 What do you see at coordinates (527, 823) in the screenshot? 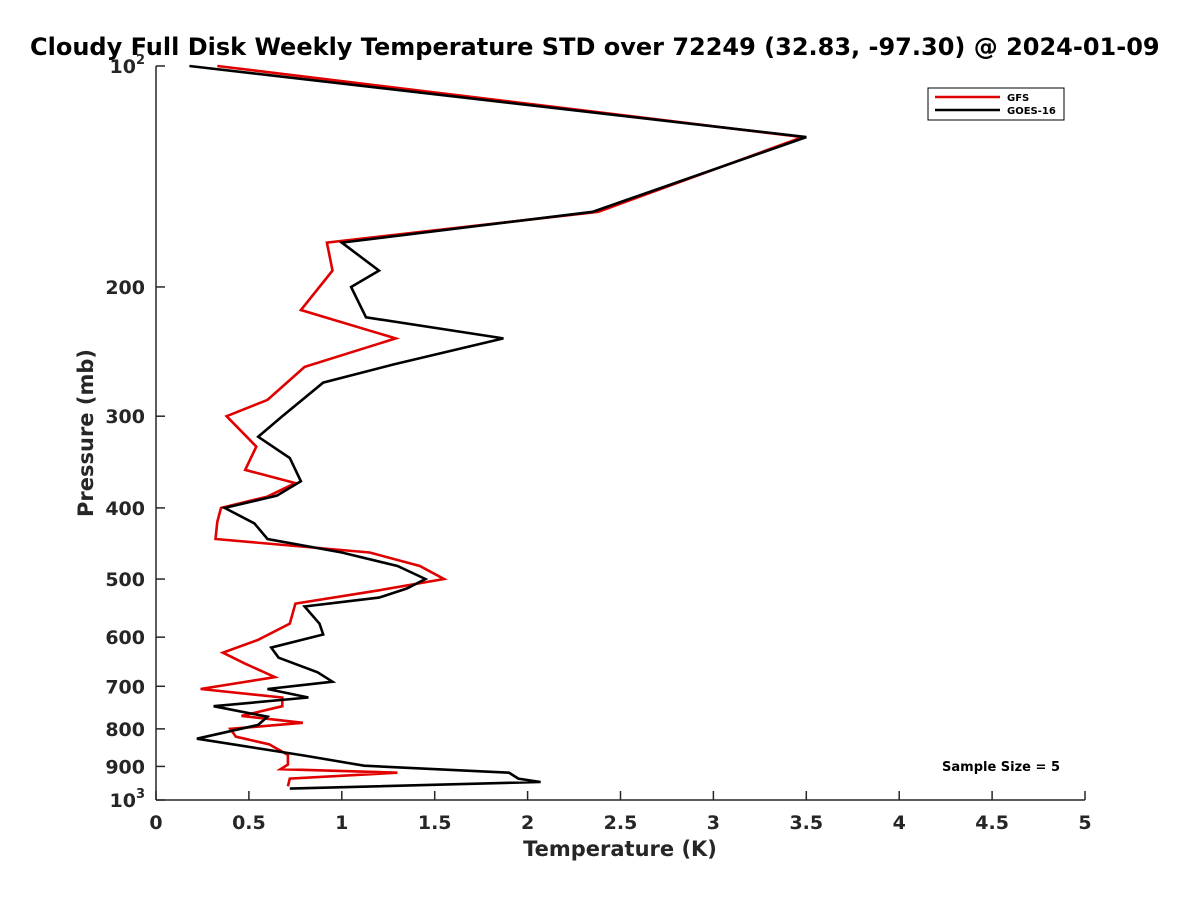
I see `x-tick-label: 2` at bounding box center [527, 823].